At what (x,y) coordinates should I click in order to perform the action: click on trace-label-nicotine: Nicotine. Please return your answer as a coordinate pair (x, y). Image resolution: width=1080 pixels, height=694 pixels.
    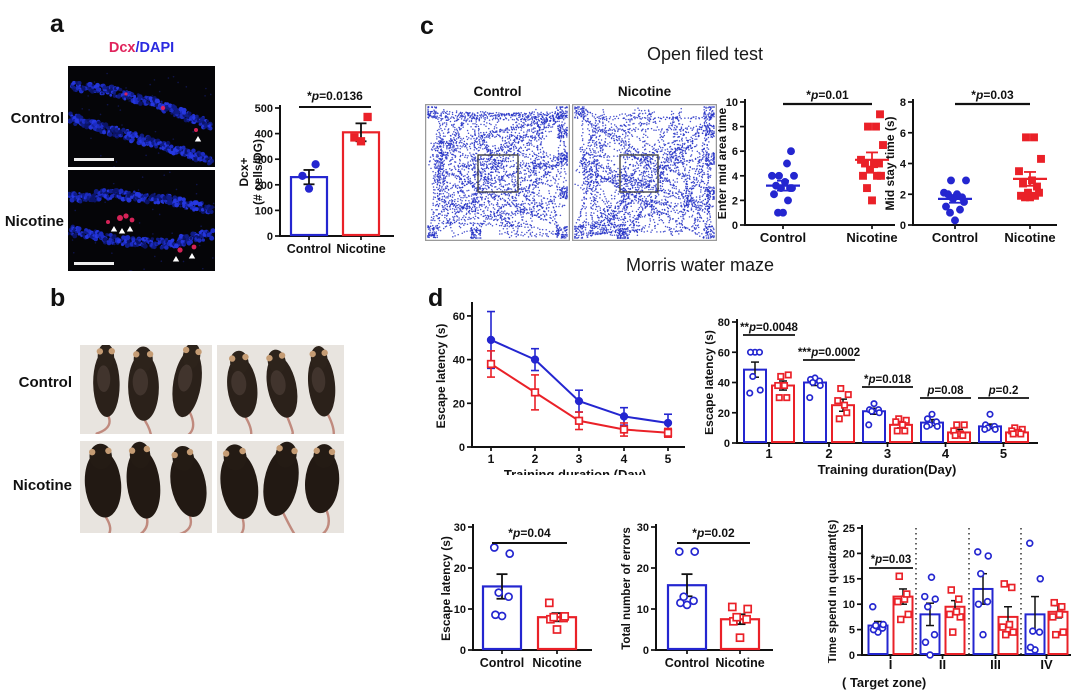
    Looking at the image, I should click on (644, 91).